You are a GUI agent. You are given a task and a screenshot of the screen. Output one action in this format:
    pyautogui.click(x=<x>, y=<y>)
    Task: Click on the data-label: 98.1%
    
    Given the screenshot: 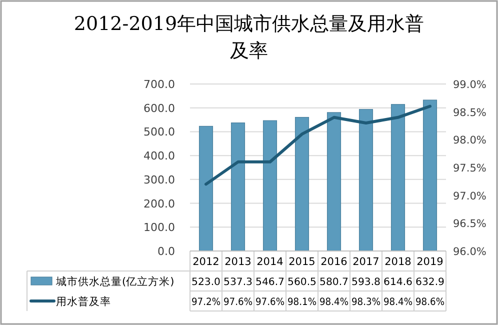 What is the action you would take?
    pyautogui.click(x=304, y=302)
    